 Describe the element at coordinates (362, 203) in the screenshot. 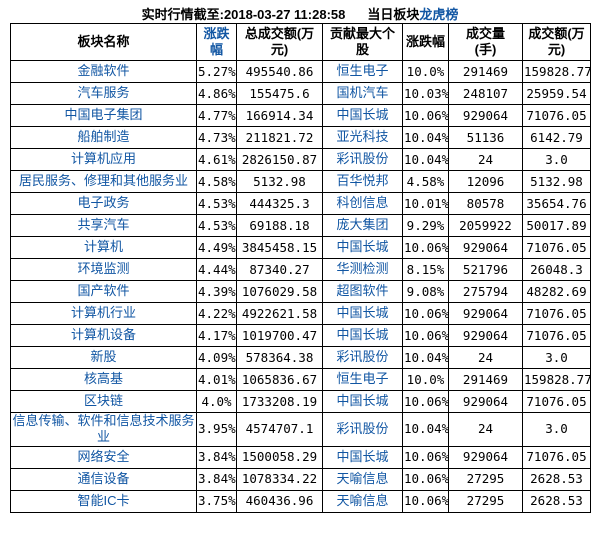

I see `stock-link: 科创信息` at that location.